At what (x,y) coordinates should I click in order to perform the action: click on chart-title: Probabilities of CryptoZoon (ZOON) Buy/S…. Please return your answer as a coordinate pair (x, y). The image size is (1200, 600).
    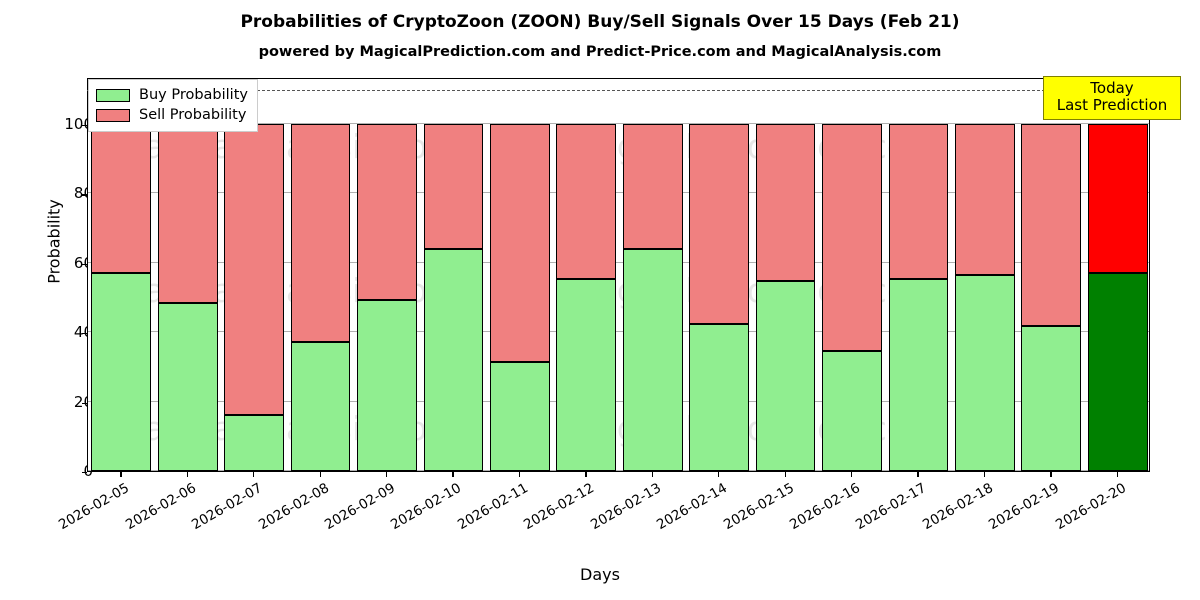
    Looking at the image, I should click on (600, 22).